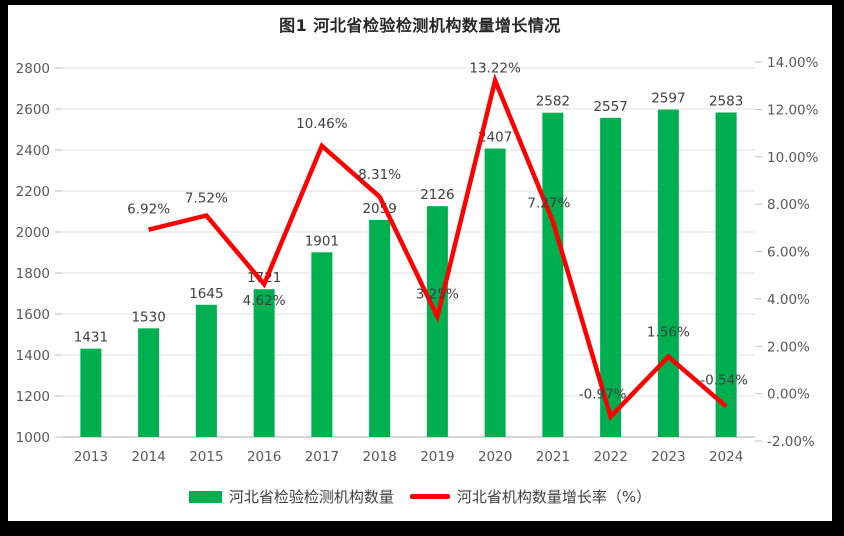 The width and height of the screenshot is (844, 536). Describe the element at coordinates (548, 203) in the screenshot. I see `svg-text: 7.27%` at that location.